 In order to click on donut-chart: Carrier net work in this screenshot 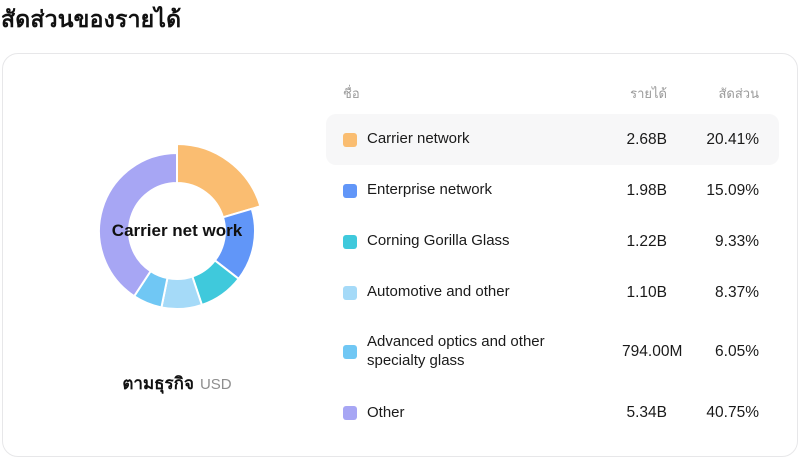, I will do `click(177, 231)`.